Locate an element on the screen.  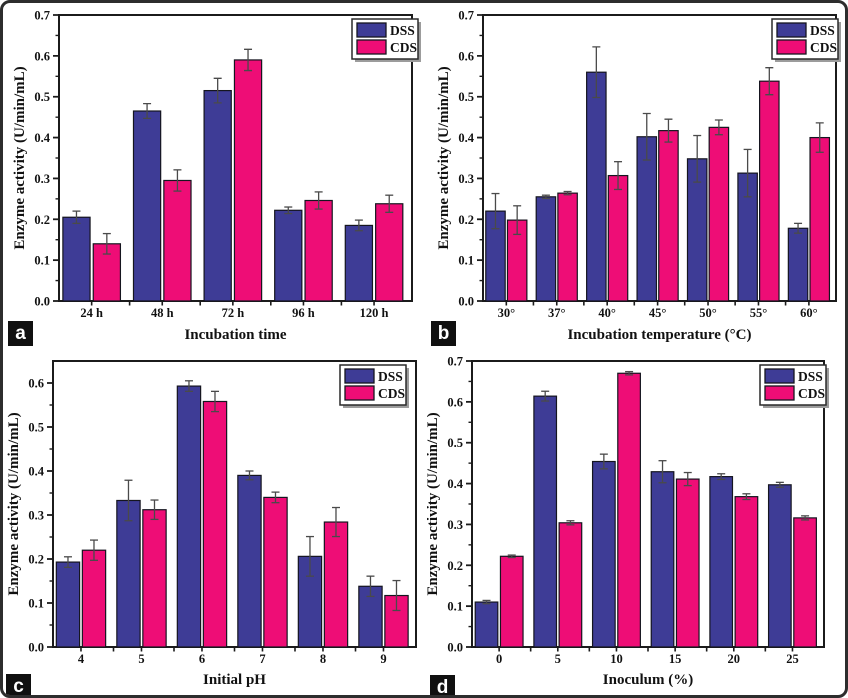
x-tick-label: 8 is located at coordinates (323, 659).